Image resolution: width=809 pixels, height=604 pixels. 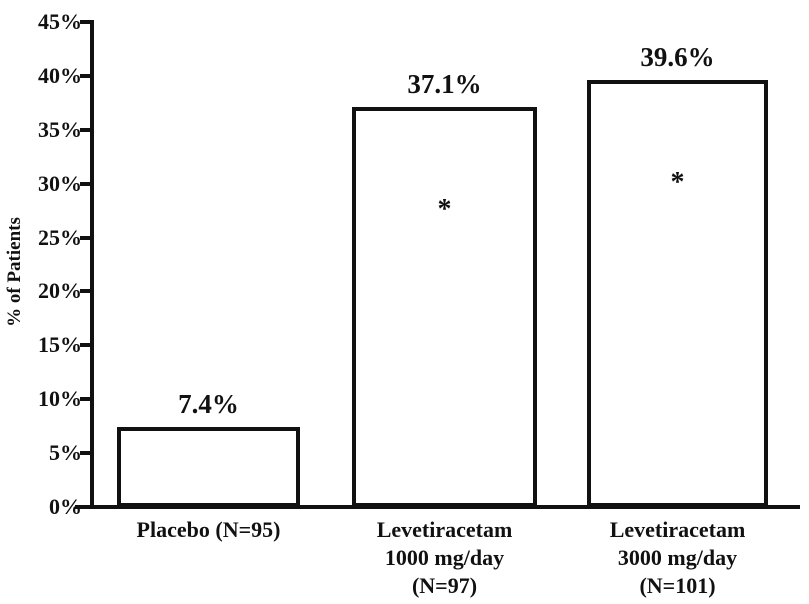 What do you see at coordinates (677, 57) in the screenshot?
I see `bar-value-label: 39.6%` at bounding box center [677, 57].